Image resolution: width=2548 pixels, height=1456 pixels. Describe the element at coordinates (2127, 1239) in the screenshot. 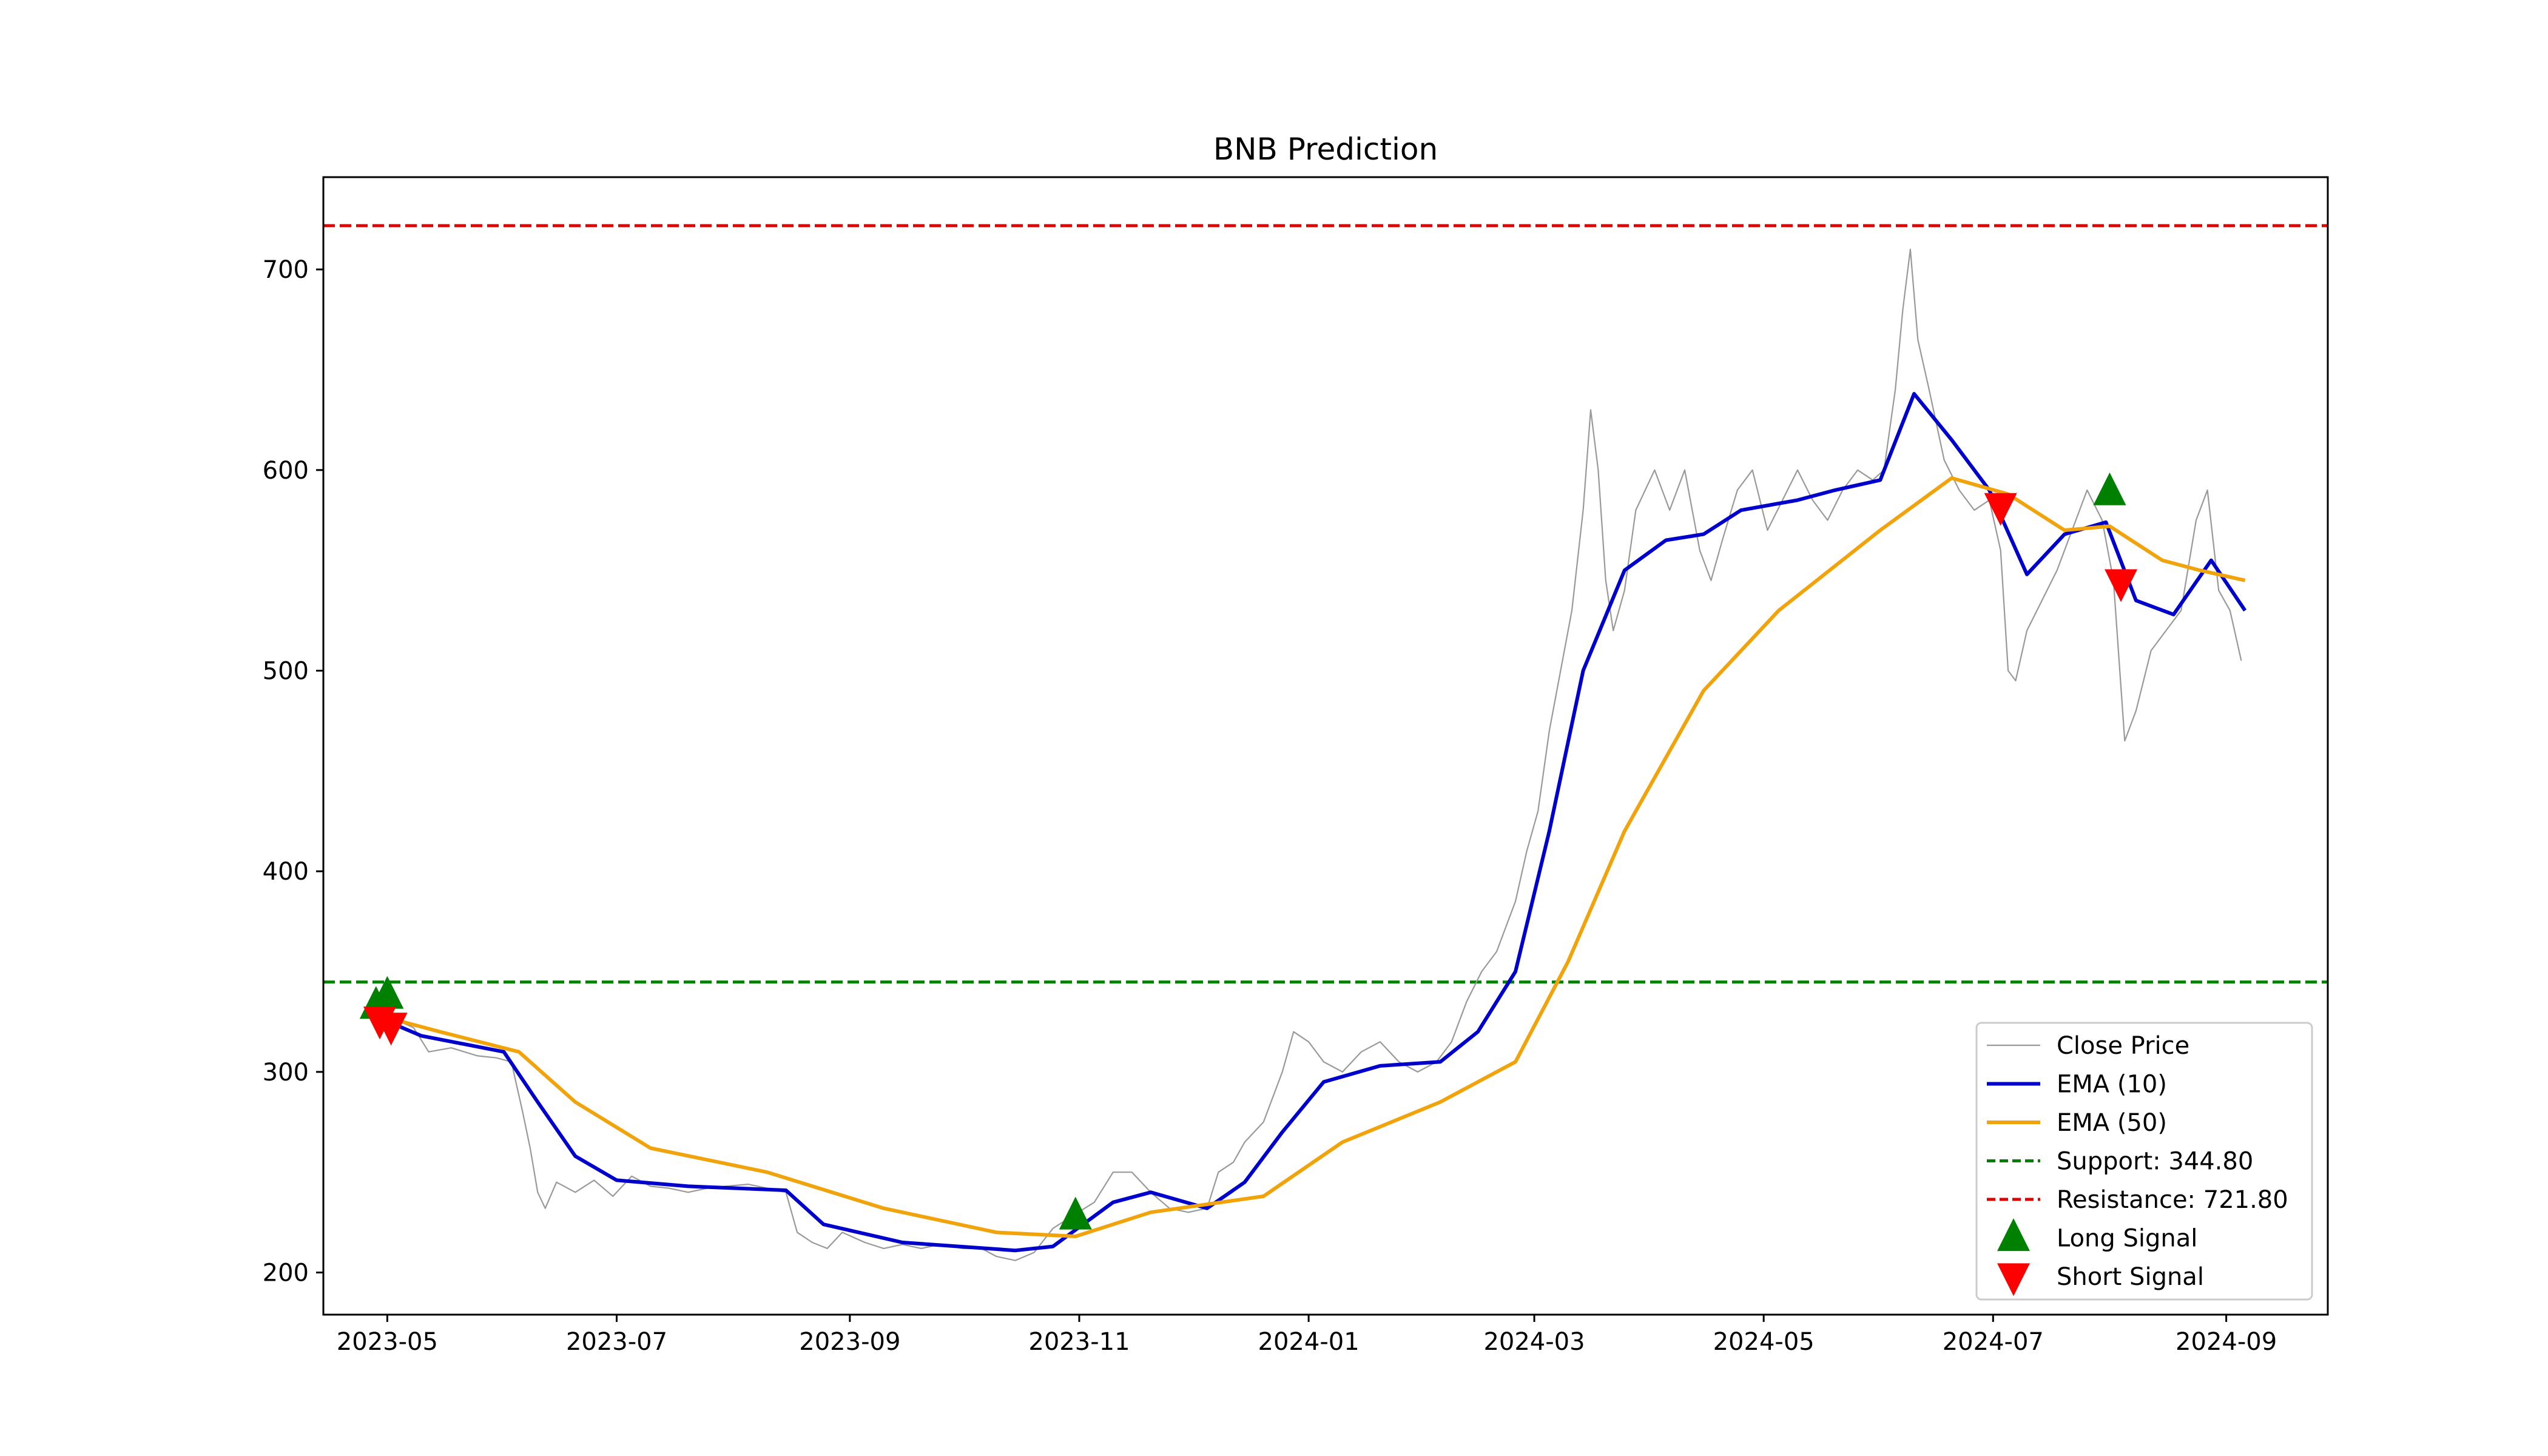

I see `legend-long-signal-label: Long Signal` at that location.